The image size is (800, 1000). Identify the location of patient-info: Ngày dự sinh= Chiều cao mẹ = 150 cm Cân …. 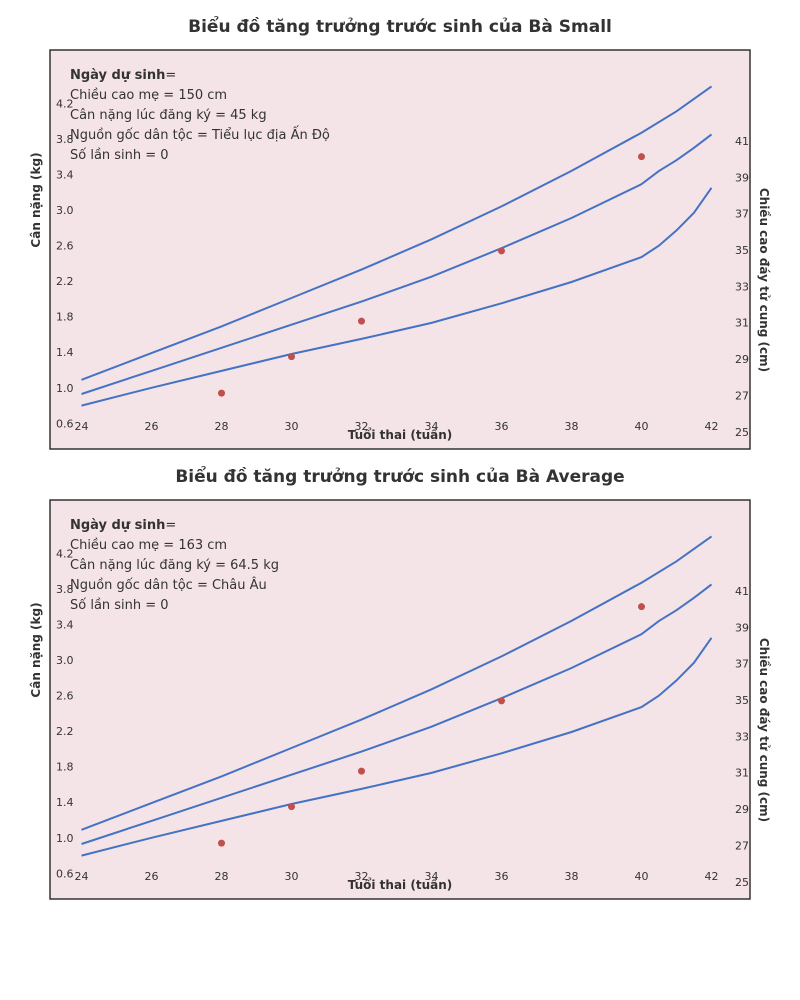
(200, 116).